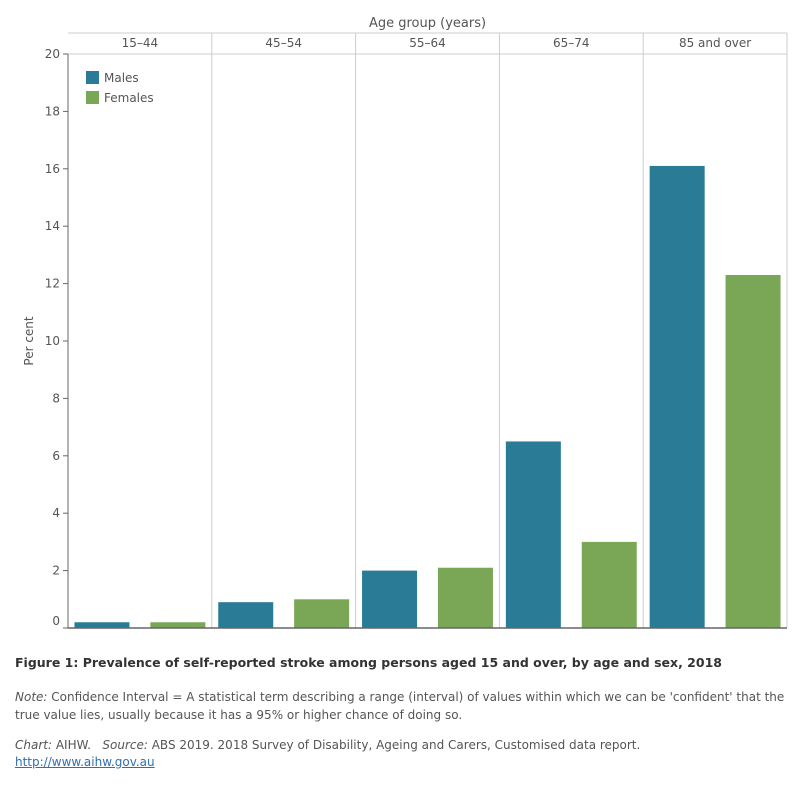 This screenshot has width=800, height=800. What do you see at coordinates (427, 23) in the screenshot?
I see `x-axis-title: Age group (years)` at bounding box center [427, 23].